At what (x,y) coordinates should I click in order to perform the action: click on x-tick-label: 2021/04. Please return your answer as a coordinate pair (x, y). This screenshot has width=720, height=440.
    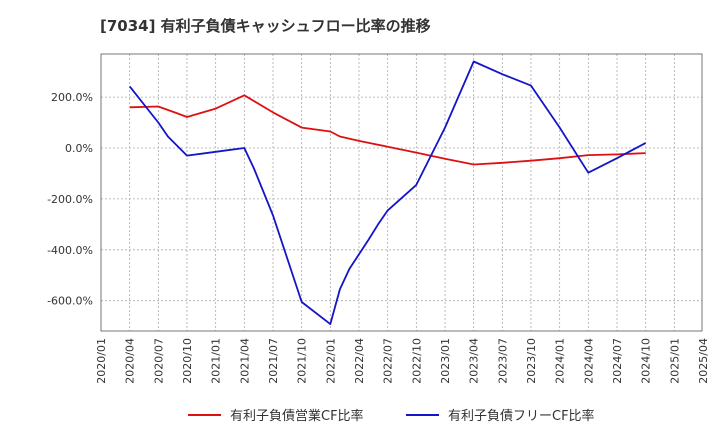
    Looking at the image, I should click on (244, 361).